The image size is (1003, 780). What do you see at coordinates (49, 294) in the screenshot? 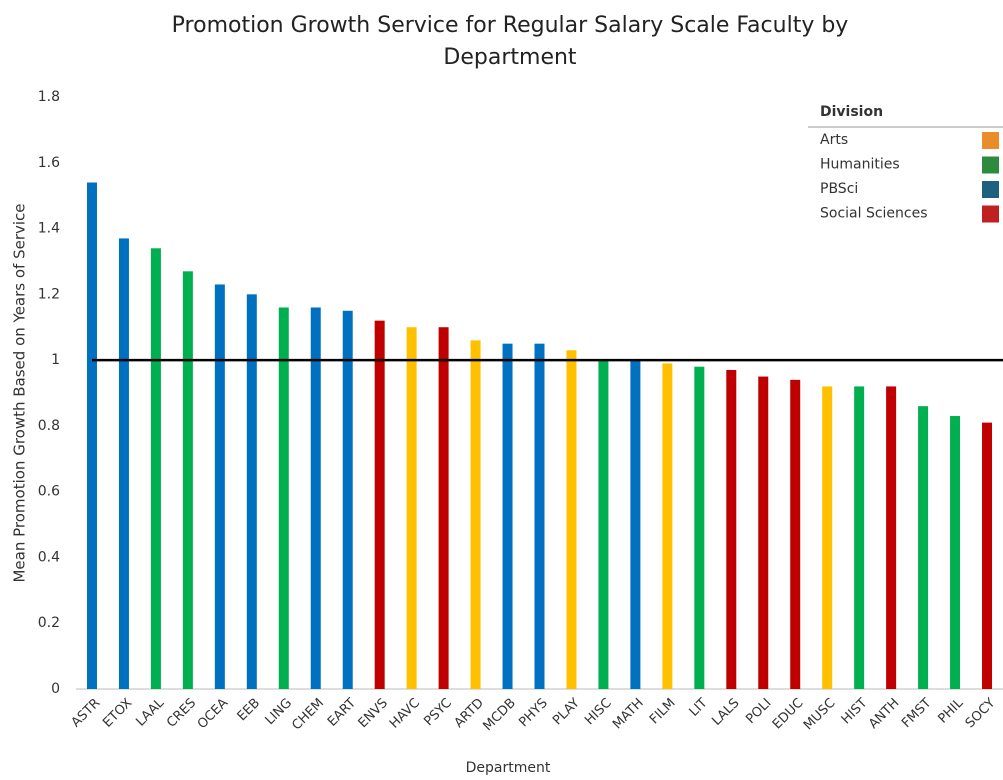
I see `y-tick-label: 1.2` at bounding box center [49, 294].